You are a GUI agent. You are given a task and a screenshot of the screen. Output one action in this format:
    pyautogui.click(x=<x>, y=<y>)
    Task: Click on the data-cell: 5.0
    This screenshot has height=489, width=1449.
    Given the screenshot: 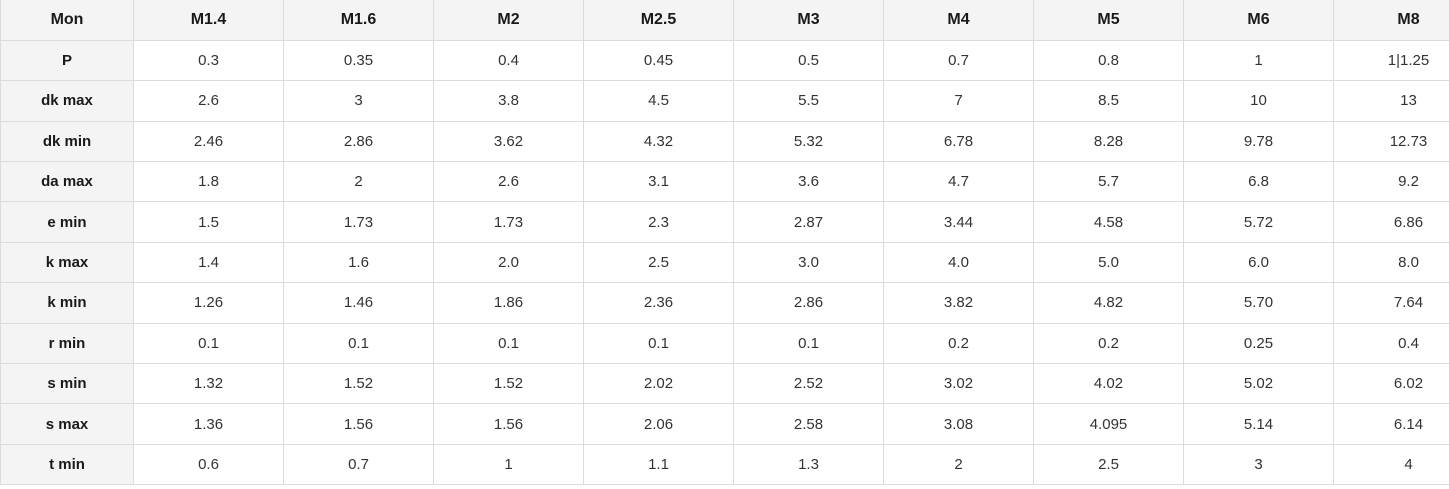 What is the action you would take?
    pyautogui.click(x=1108, y=263)
    